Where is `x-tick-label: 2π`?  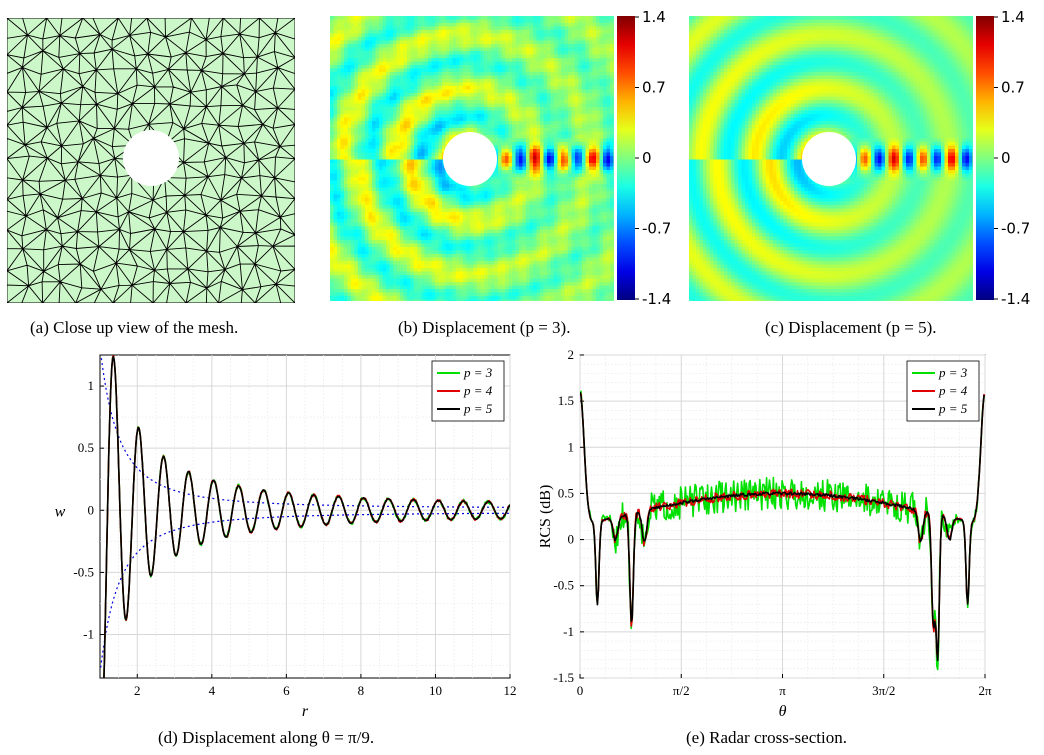
x-tick-label: 2π is located at coordinates (985, 690).